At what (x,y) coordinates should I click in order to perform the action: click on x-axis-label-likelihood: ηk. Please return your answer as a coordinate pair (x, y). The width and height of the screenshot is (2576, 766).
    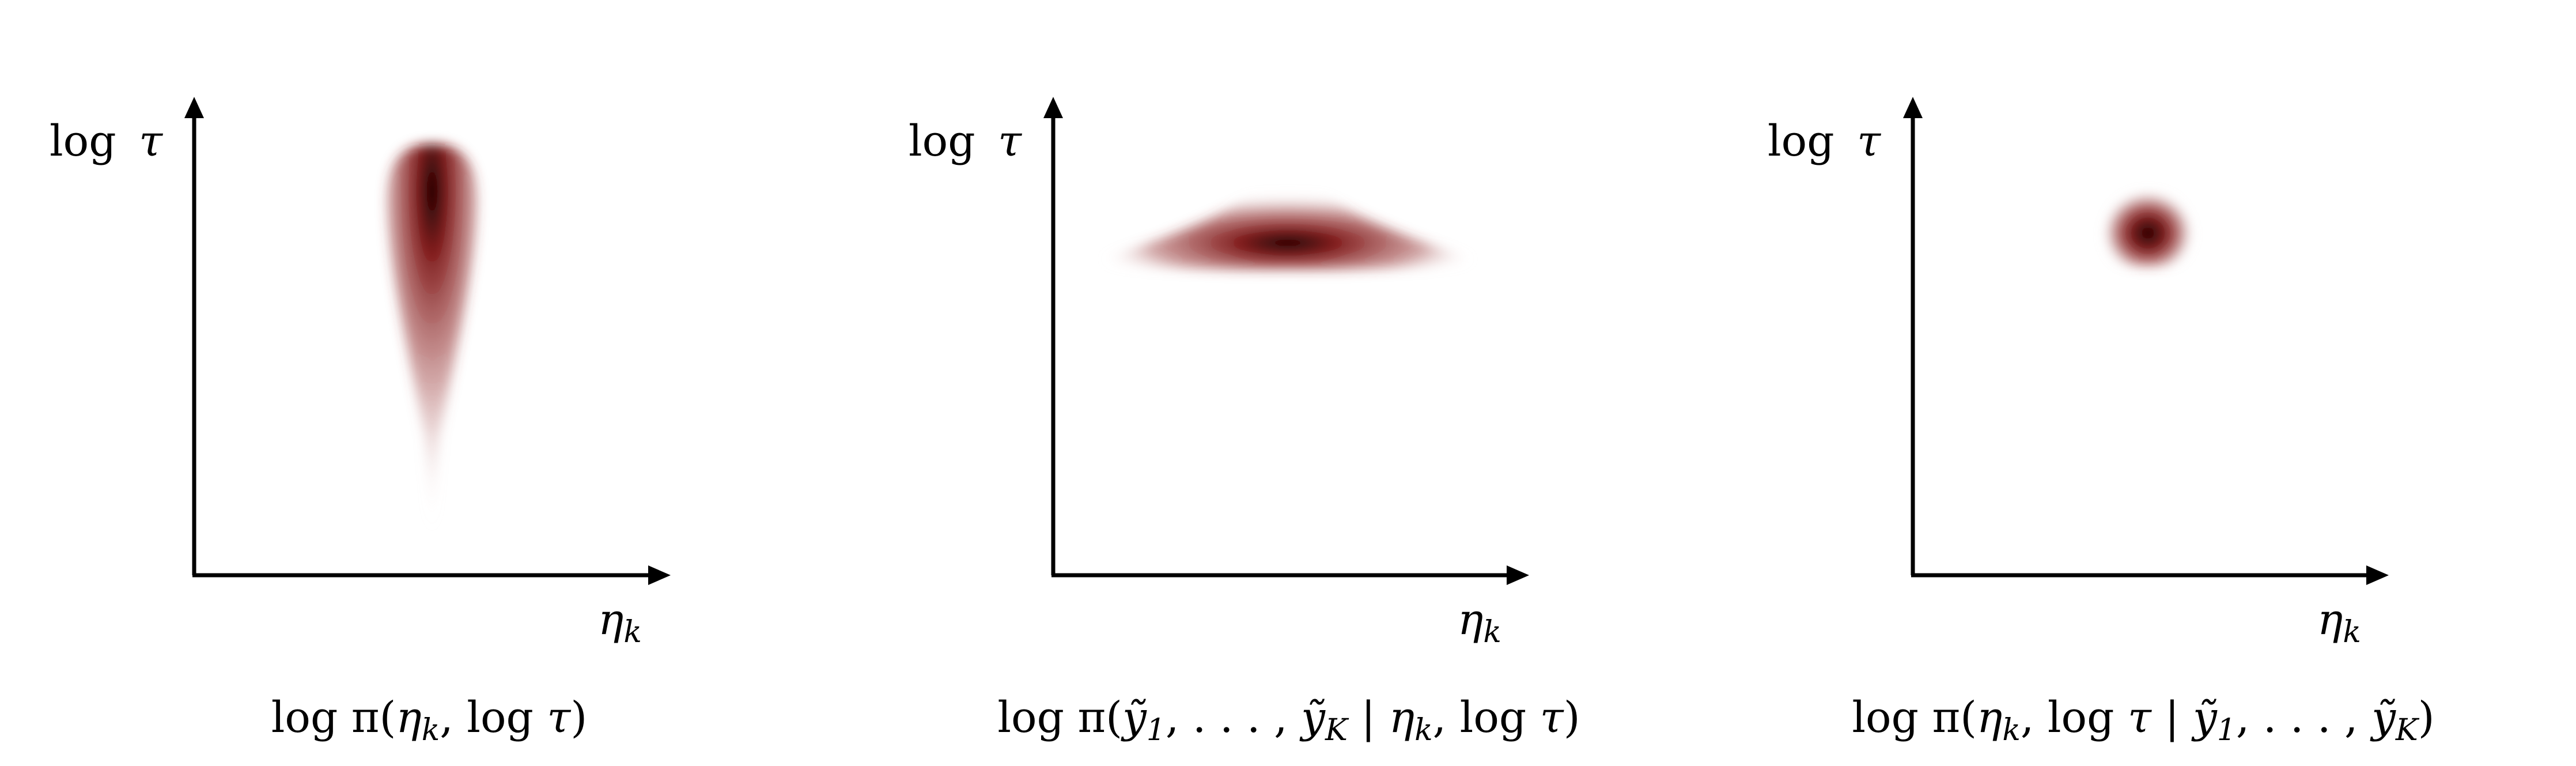
    Looking at the image, I should click on (1479, 622).